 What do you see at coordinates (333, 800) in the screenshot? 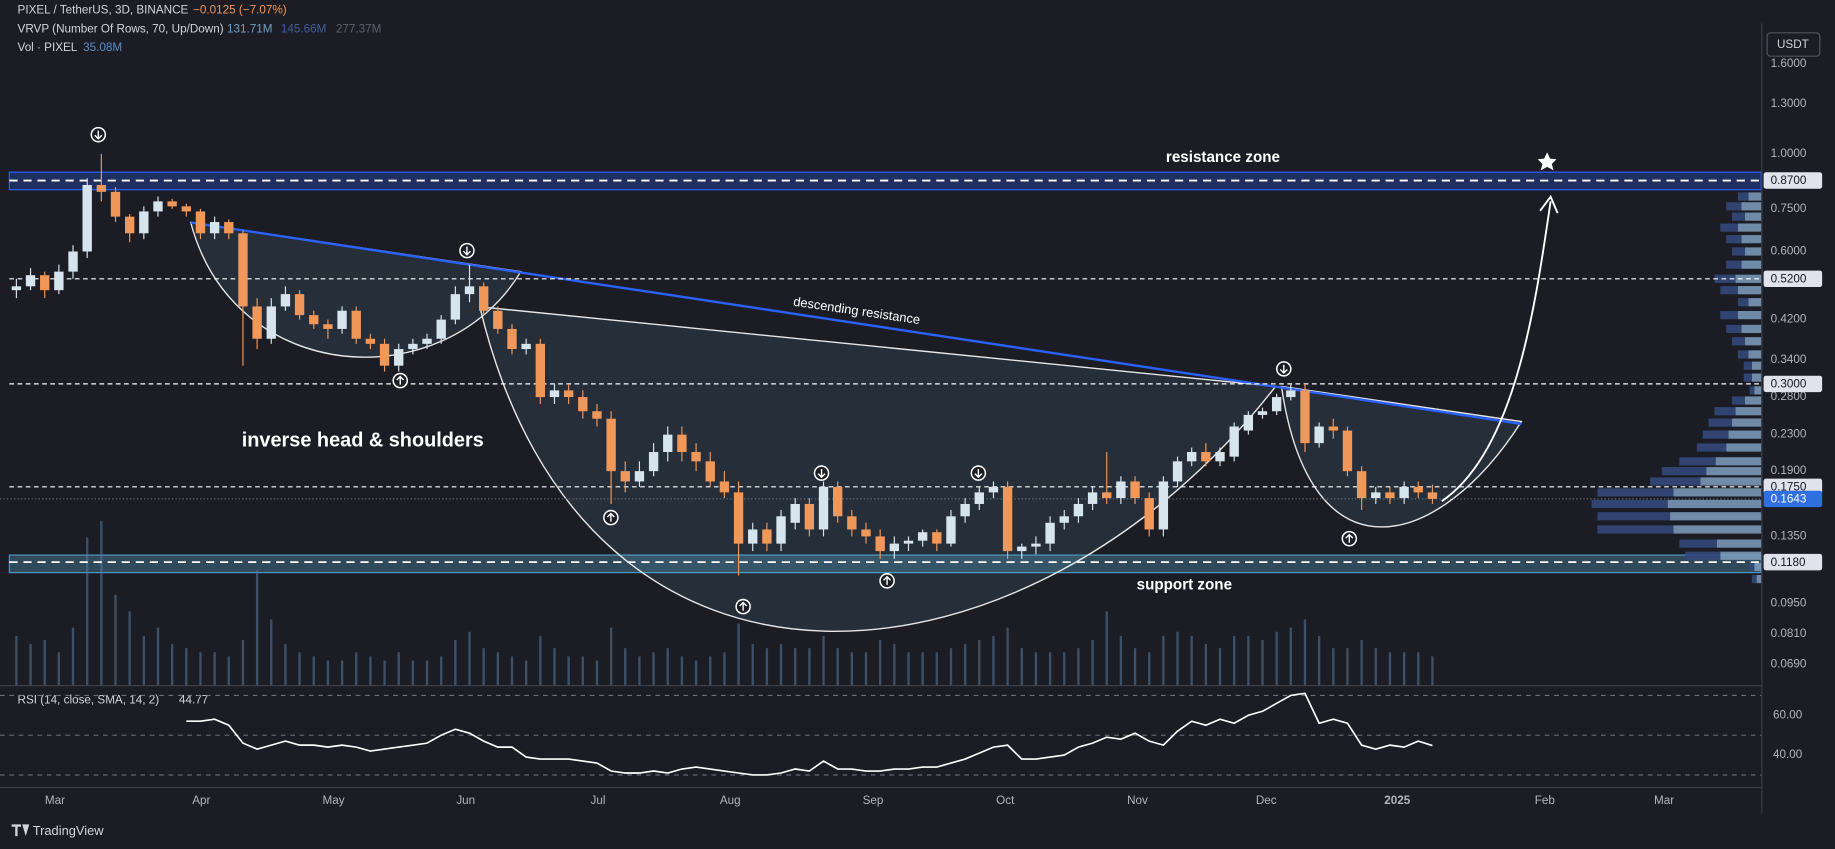
I see `x-tick-label: May` at bounding box center [333, 800].